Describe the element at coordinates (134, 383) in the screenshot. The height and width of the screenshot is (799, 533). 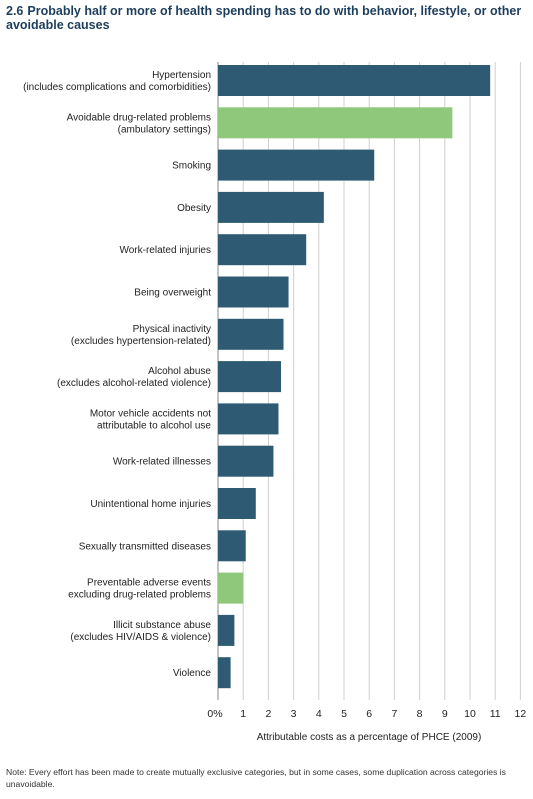
I see `category-label-line: (excludes alcohol-related violence)` at that location.